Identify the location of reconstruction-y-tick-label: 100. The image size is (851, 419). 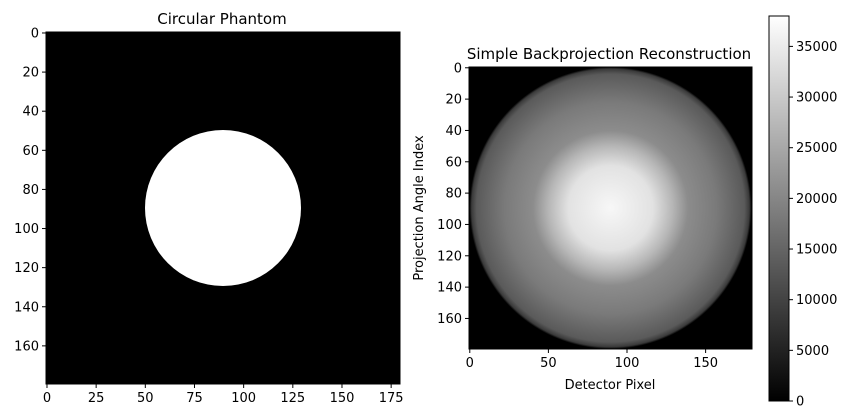
(449, 225).